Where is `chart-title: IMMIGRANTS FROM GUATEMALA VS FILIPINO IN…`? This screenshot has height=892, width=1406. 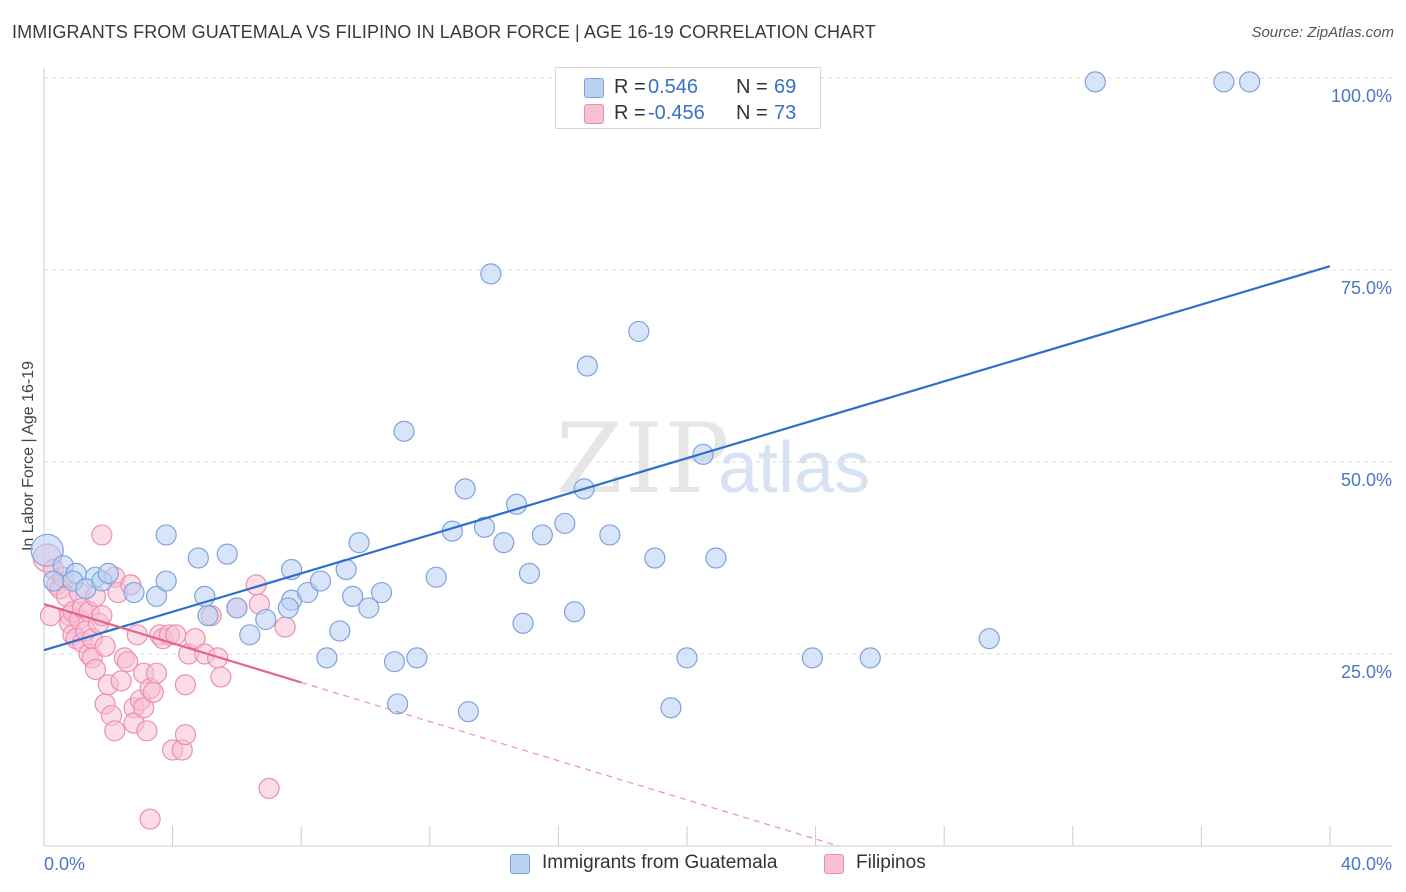 chart-title: IMMIGRANTS FROM GUATEMALA VS FILIPINO IN… is located at coordinates (444, 32).